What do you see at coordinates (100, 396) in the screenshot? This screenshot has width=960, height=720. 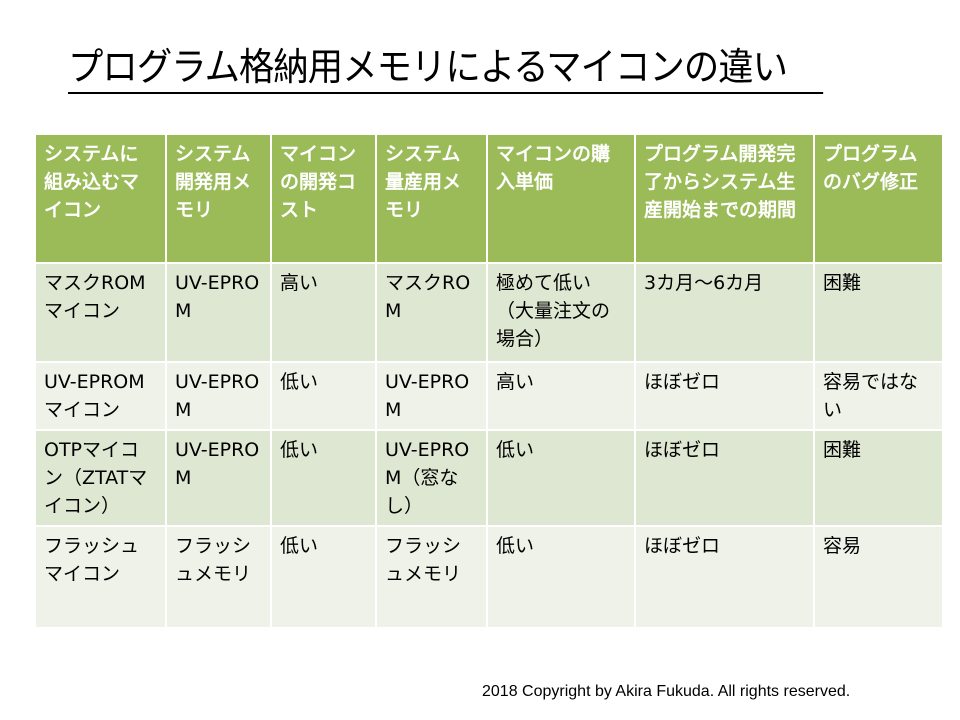 I see `table-cell: UV-EPROMマイコン` at bounding box center [100, 396].